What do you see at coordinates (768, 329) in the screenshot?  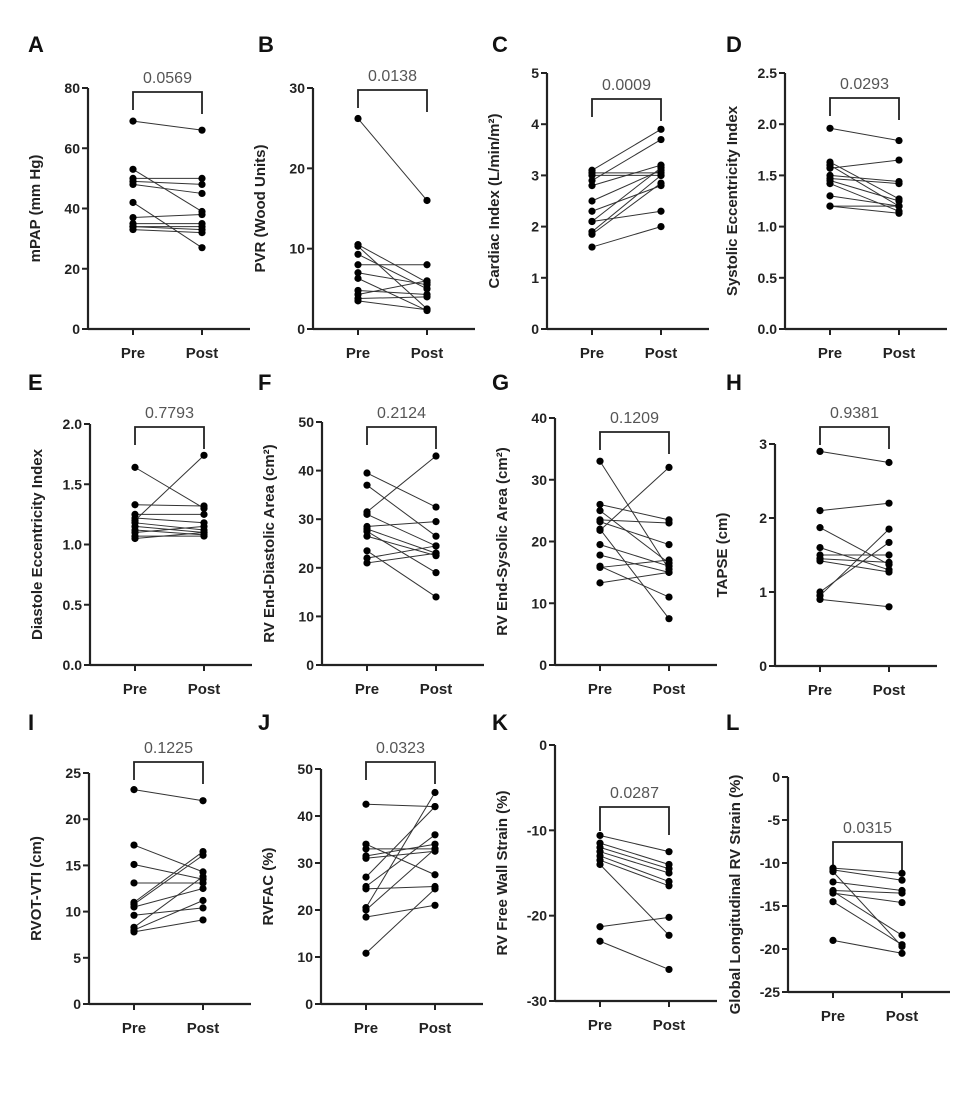 I see `y-tick-label: 0.0` at bounding box center [768, 329].